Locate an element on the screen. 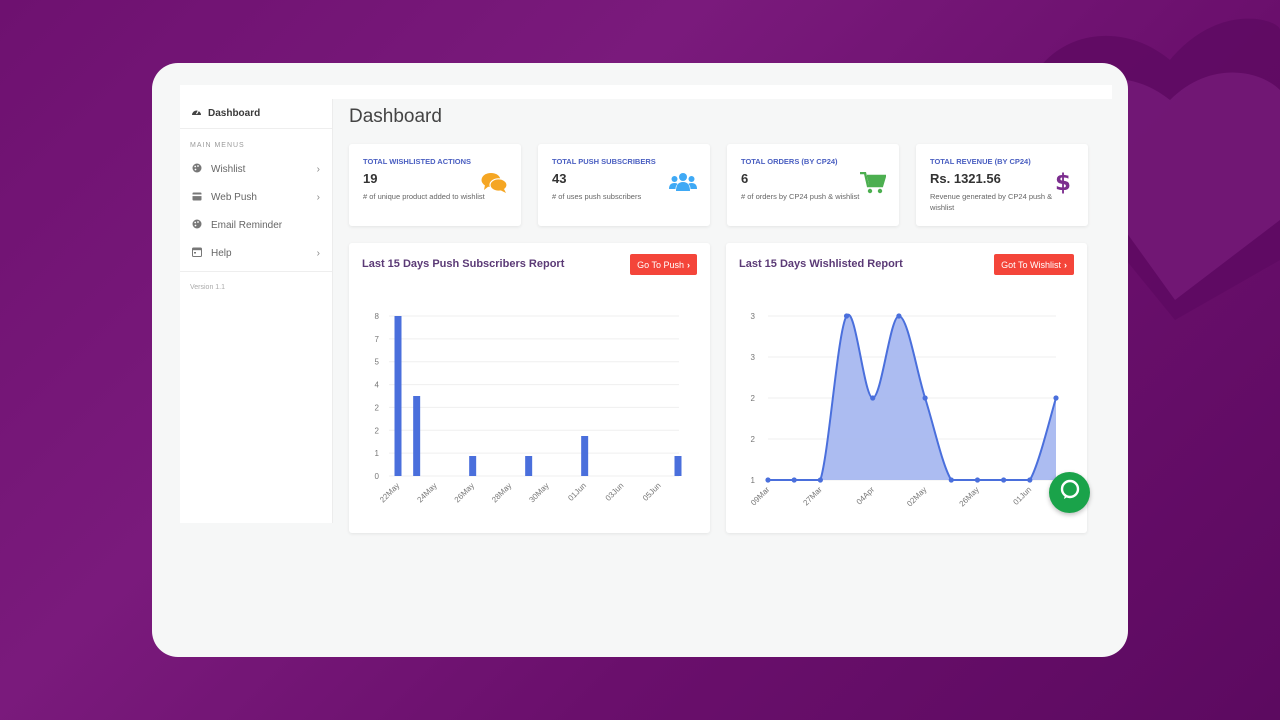 This screenshot has width=1280, height=720. x-tick-label: 27Mar is located at coordinates (812, 496).